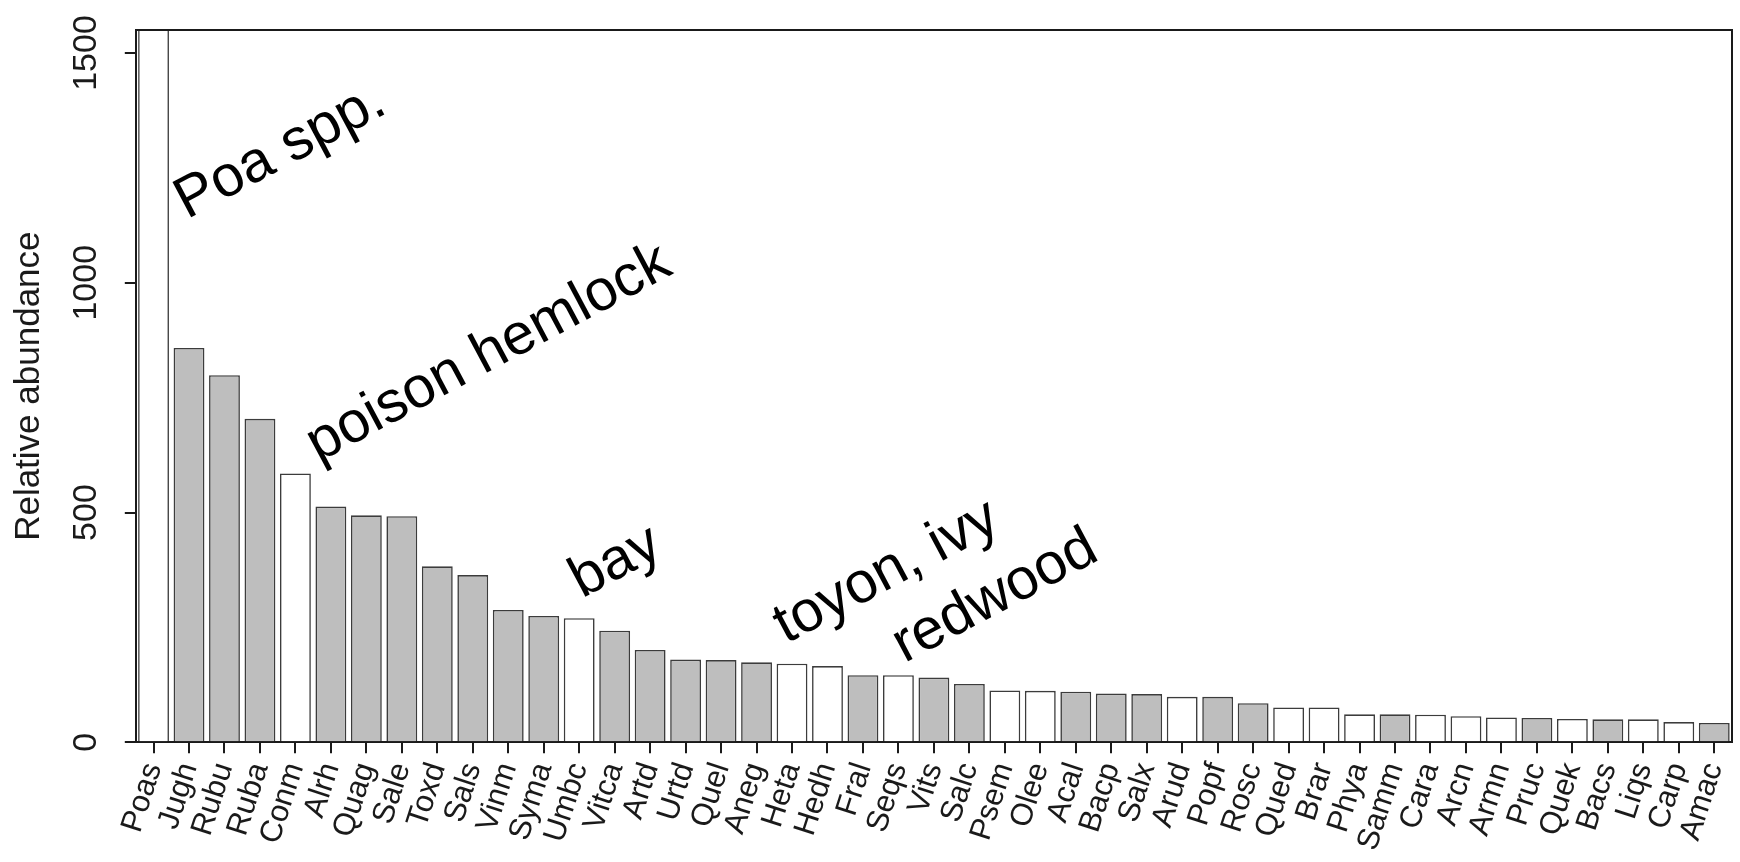  What do you see at coordinates (26, 386) in the screenshot?
I see `y-axis-title: Relative abundance` at bounding box center [26, 386].